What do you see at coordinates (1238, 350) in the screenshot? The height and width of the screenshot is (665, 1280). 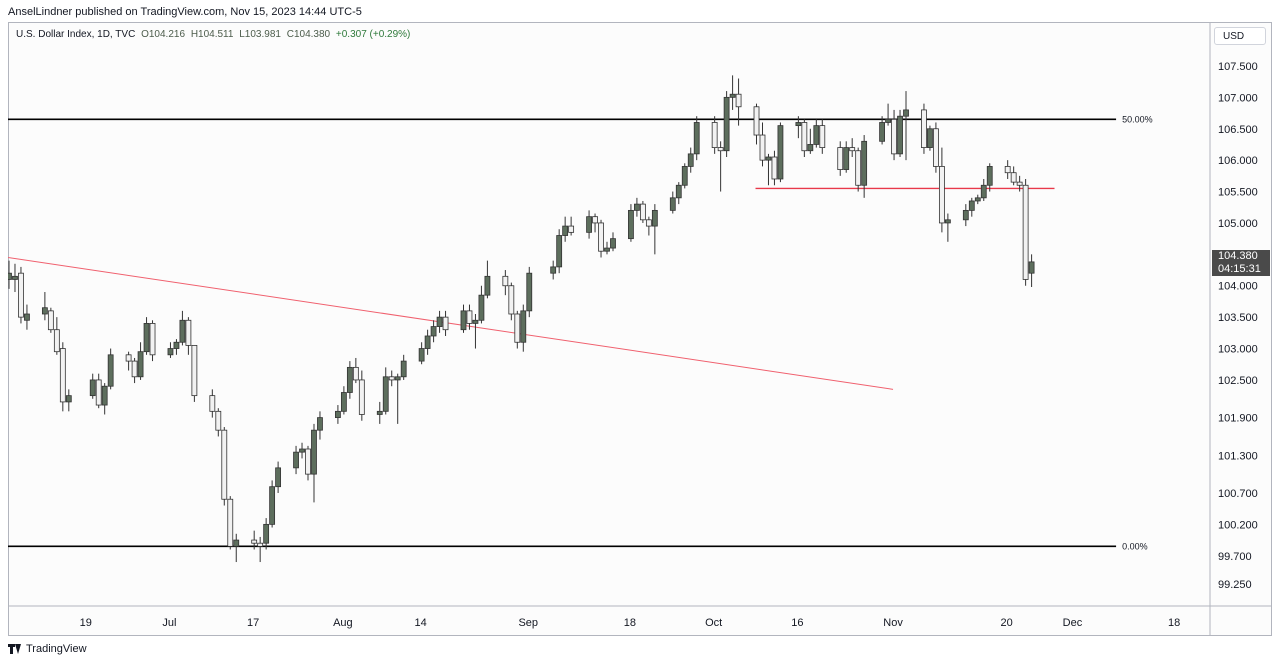 I see `price-tick-label: 103.000` at bounding box center [1238, 350].